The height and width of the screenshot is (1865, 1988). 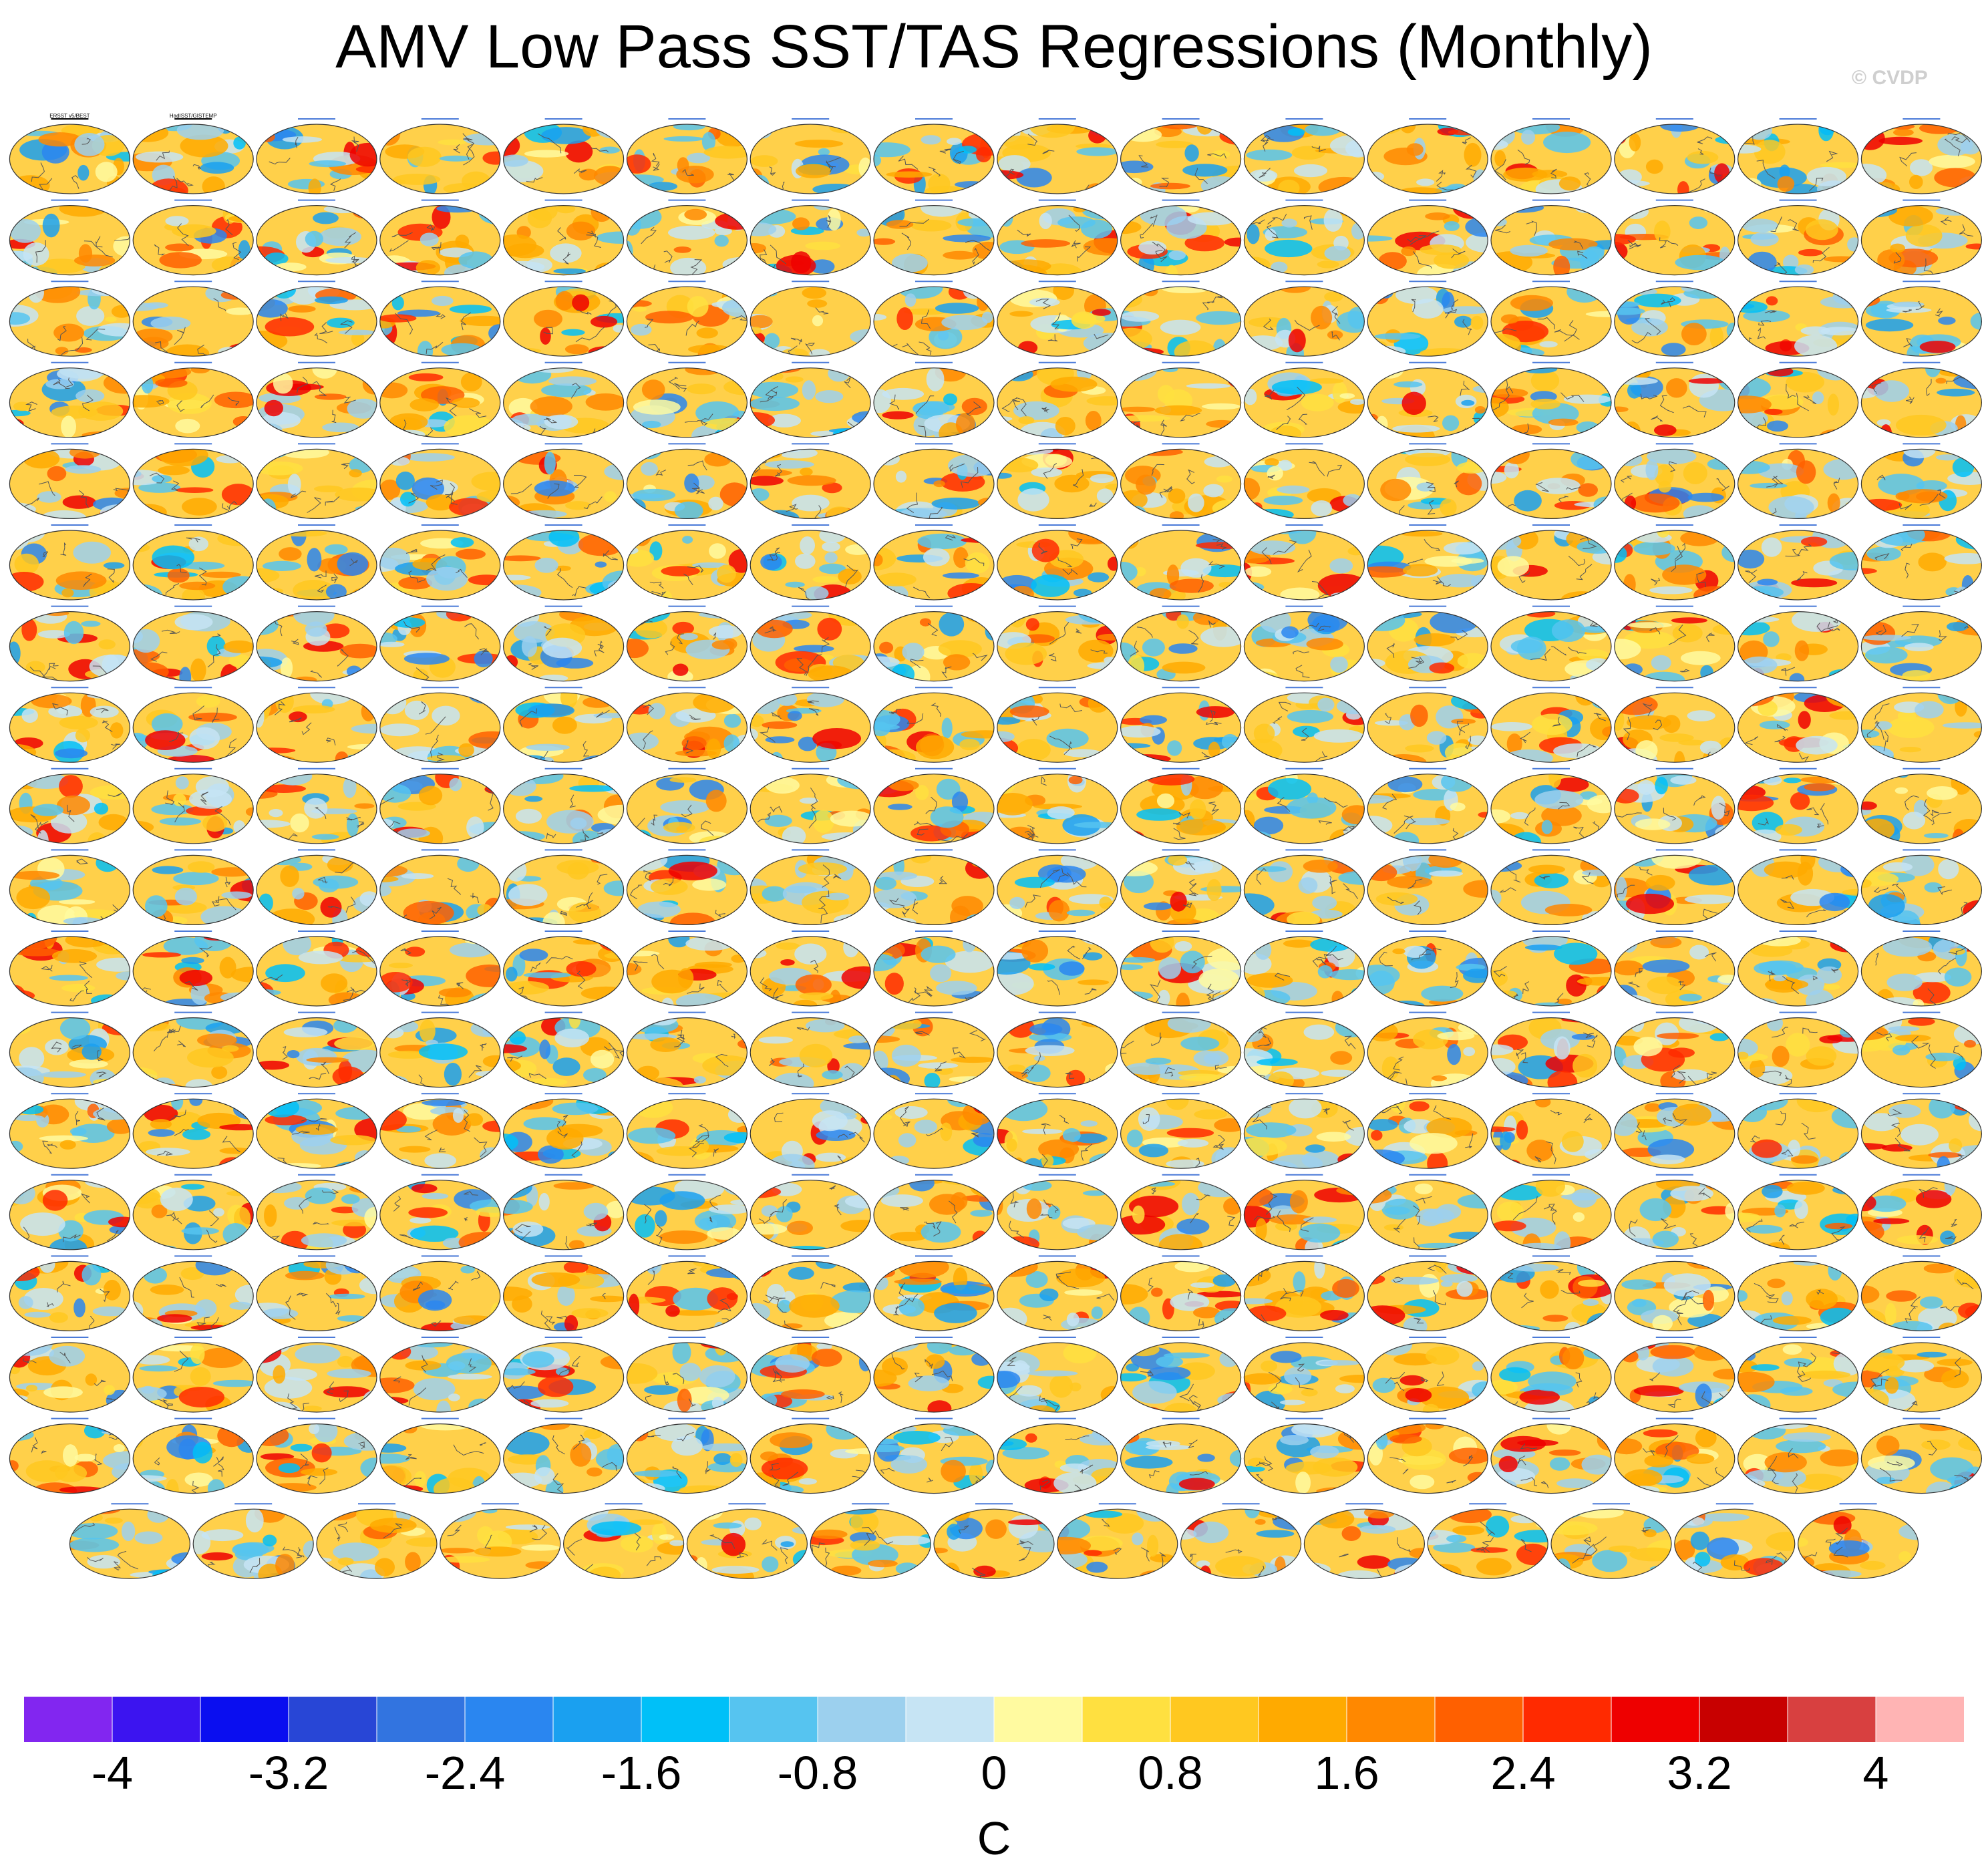 What do you see at coordinates (112, 1773) in the screenshot?
I see `colorbar-tick-label: -4` at bounding box center [112, 1773].